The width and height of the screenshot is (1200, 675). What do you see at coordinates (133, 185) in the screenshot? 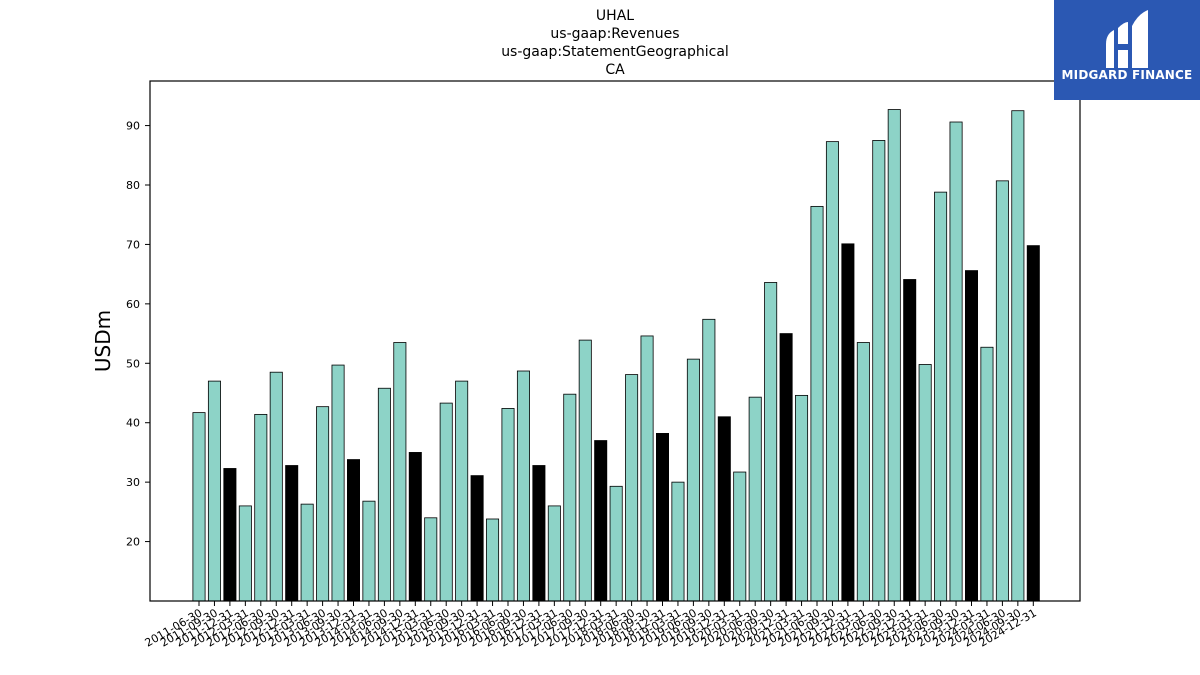
I see `y-tick-label: 80` at bounding box center [133, 185].